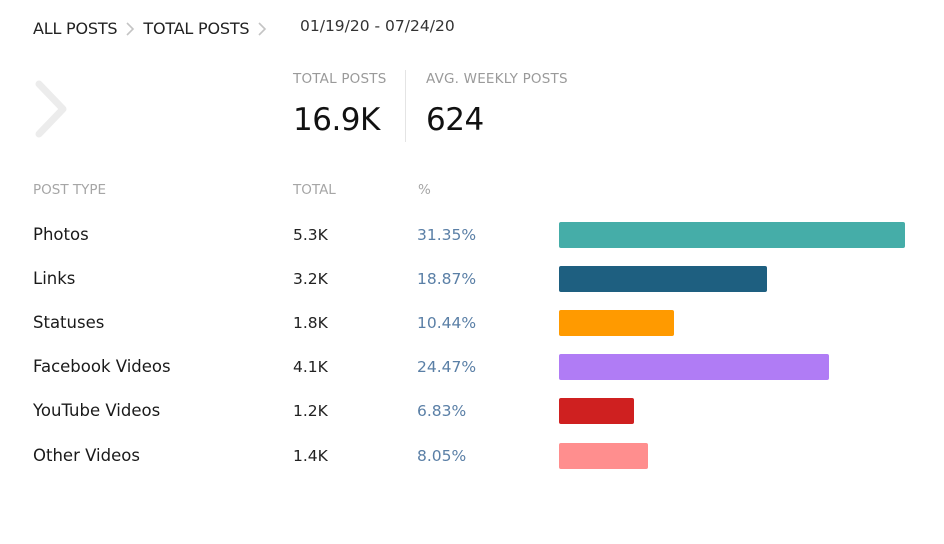 Image resolution: width=944 pixels, height=544 pixels. What do you see at coordinates (497, 104) in the screenshot?
I see `stat-avg-weekly-posts: AVG. WEEKLY POSTS 624` at bounding box center [497, 104].